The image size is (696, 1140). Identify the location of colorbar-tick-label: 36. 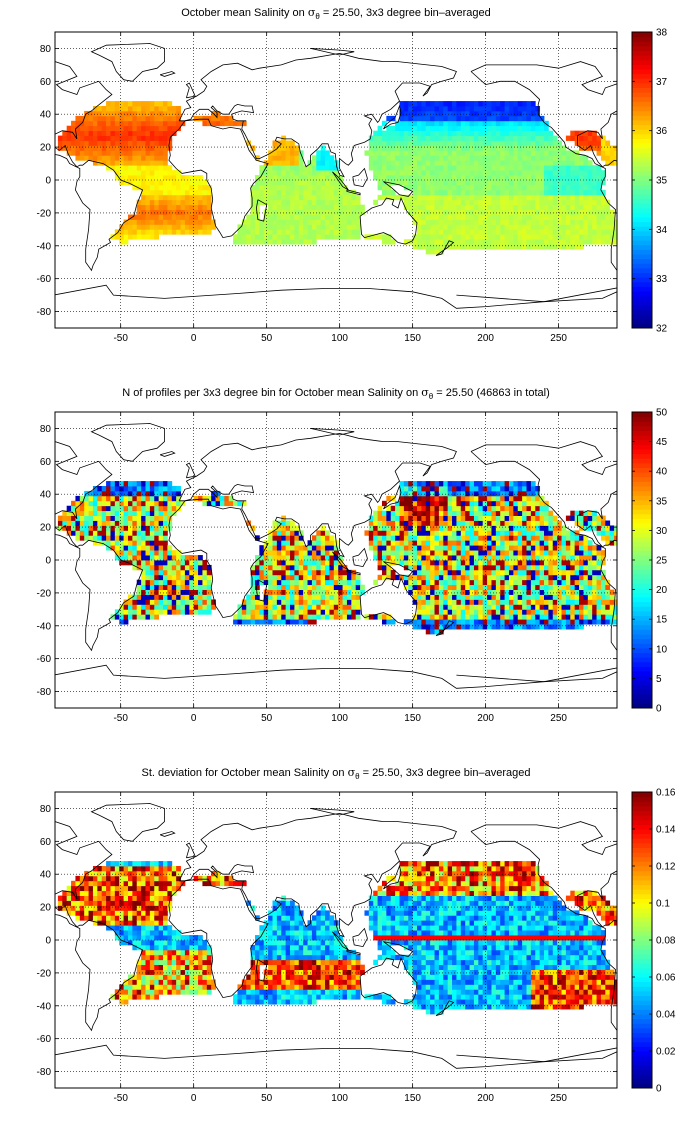
(662, 131).